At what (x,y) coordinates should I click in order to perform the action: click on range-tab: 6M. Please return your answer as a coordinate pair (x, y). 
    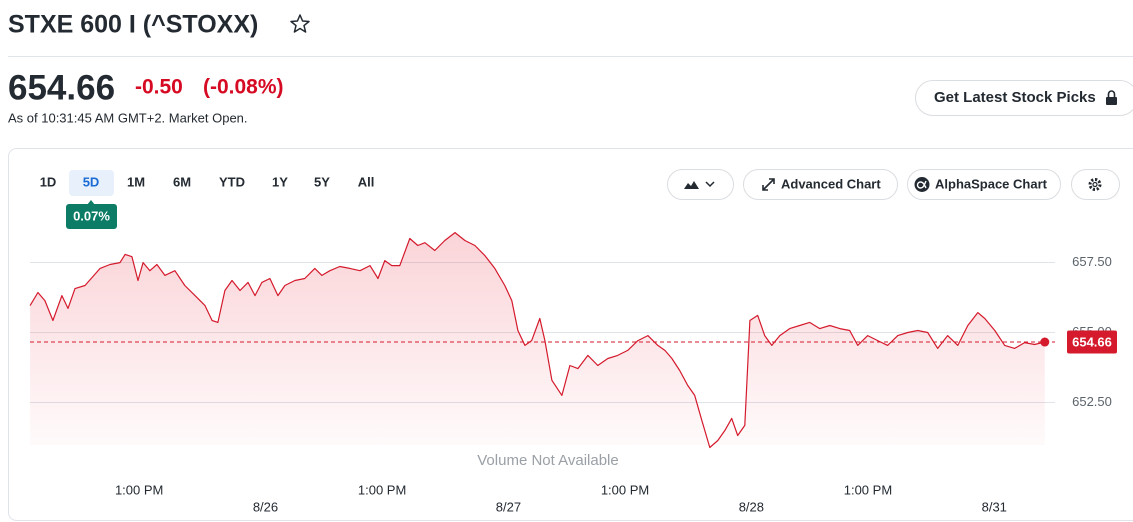
    Looking at the image, I should click on (182, 181).